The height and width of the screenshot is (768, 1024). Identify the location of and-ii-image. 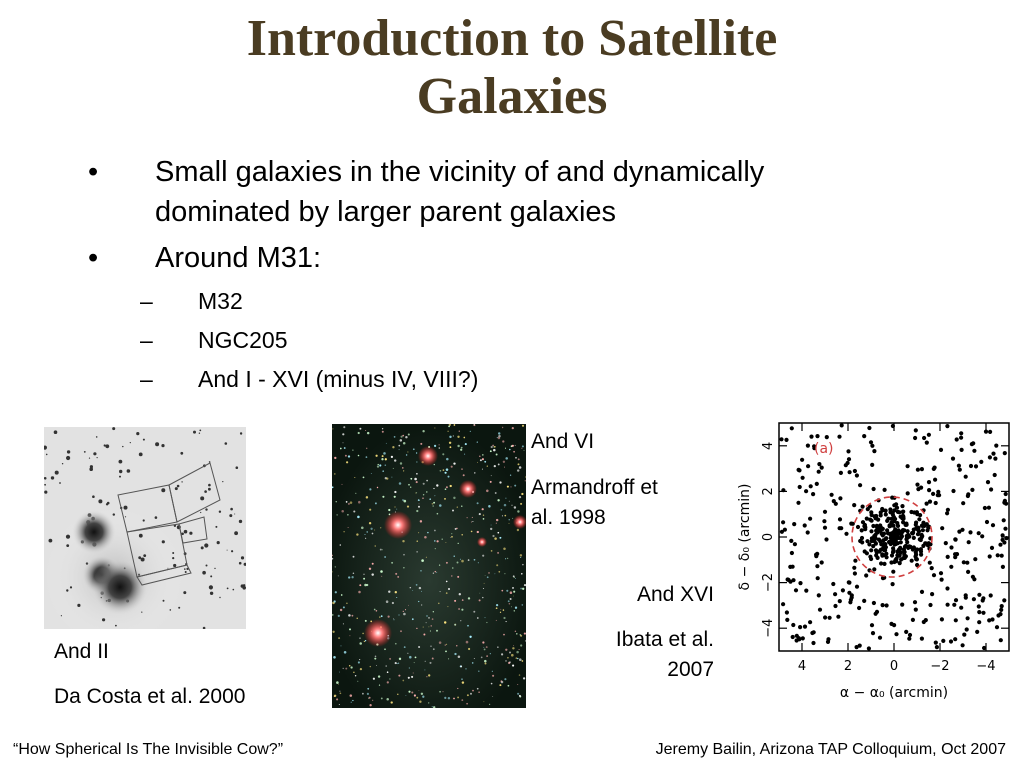
(145, 528).